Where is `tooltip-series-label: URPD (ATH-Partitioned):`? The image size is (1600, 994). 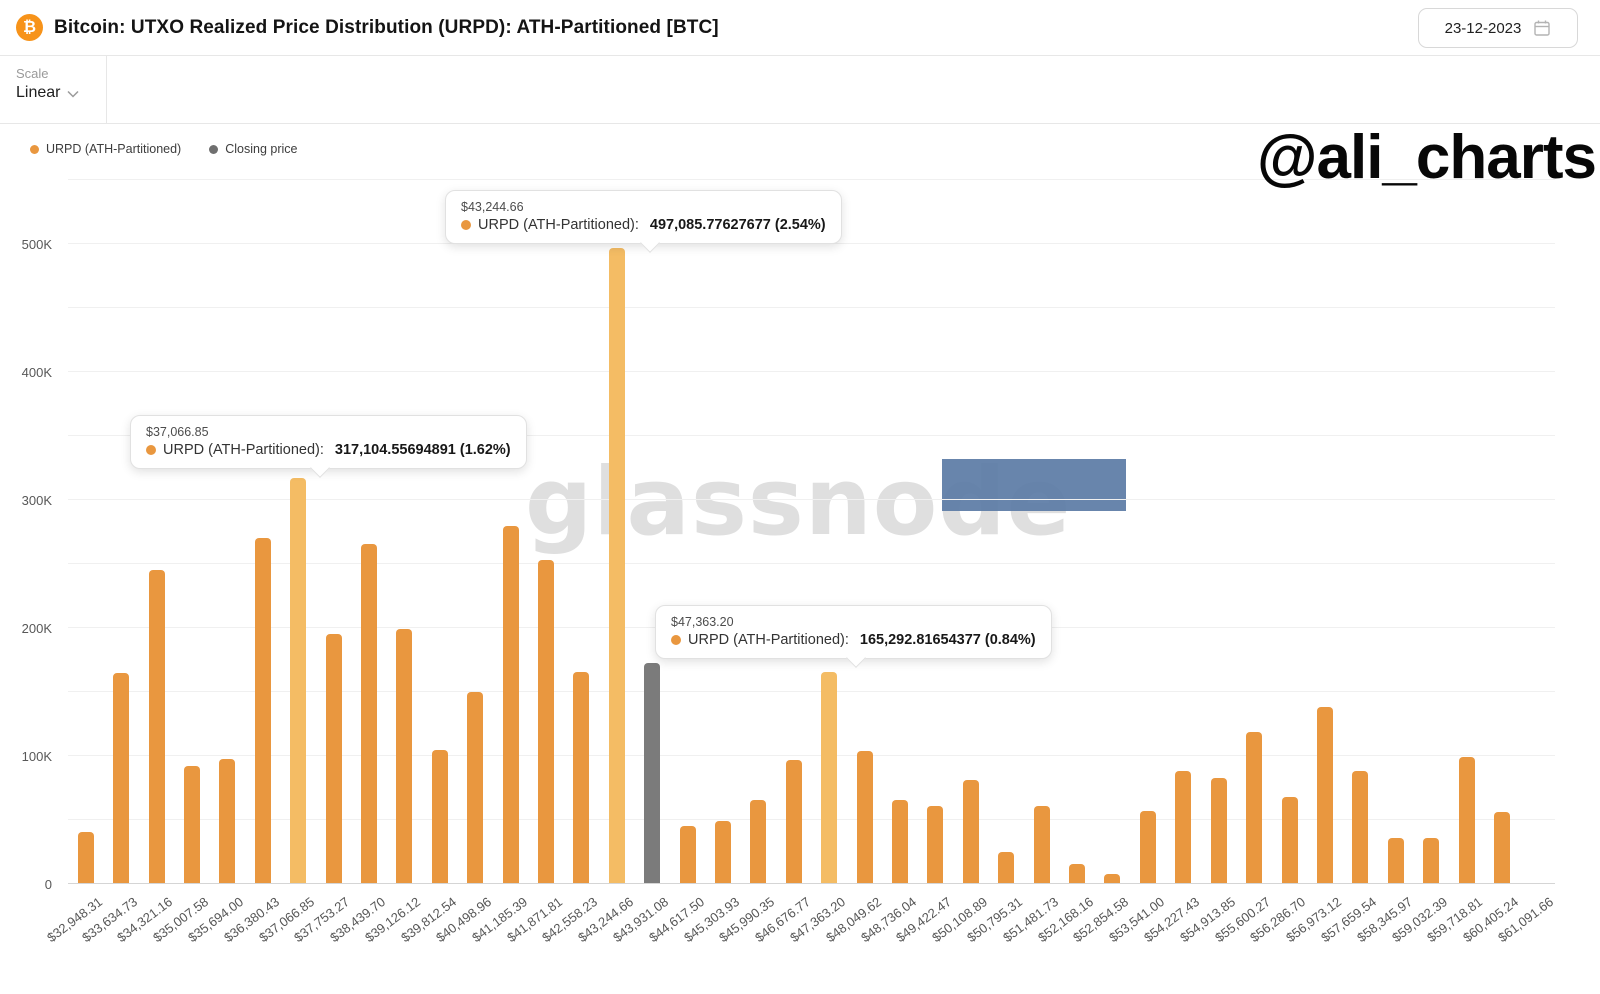 tooltip-series-label: URPD (ATH-Partitioned): is located at coordinates (243, 450).